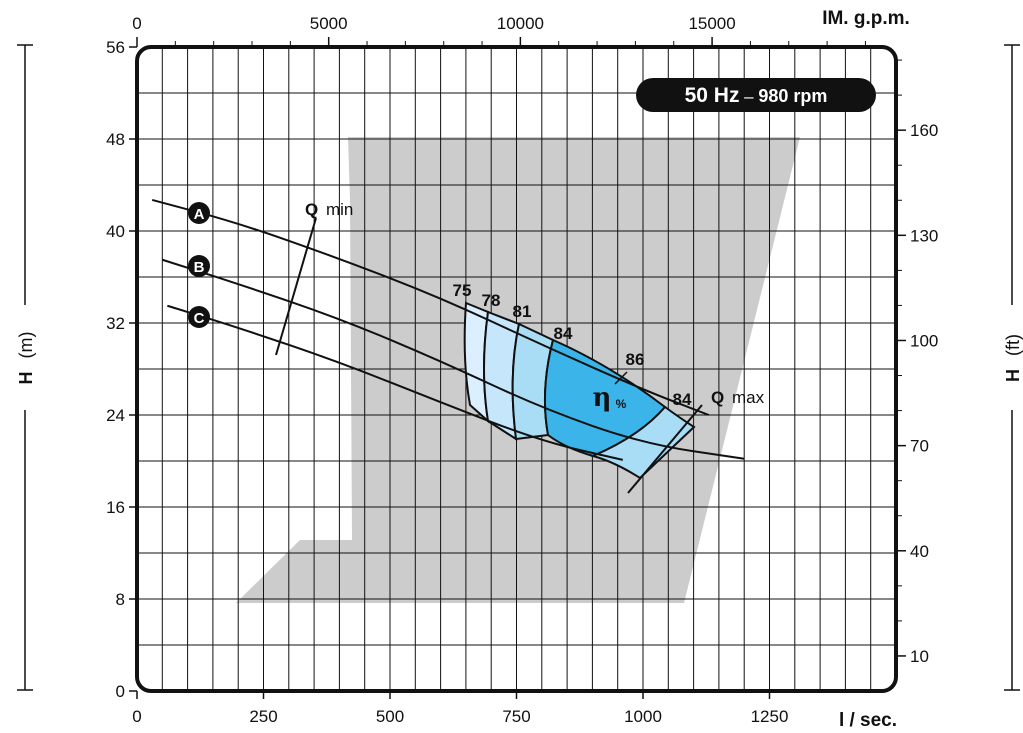 This screenshot has width=1023, height=733. I want to click on y-right-tick-label: 40, so click(919, 551).